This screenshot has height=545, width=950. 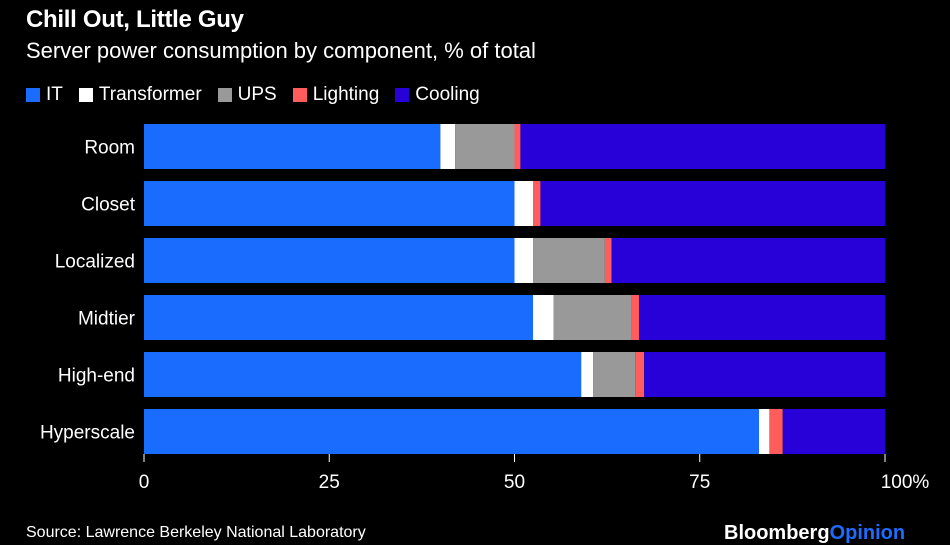 I want to click on bar-room-cooling, so click(x=702, y=146).